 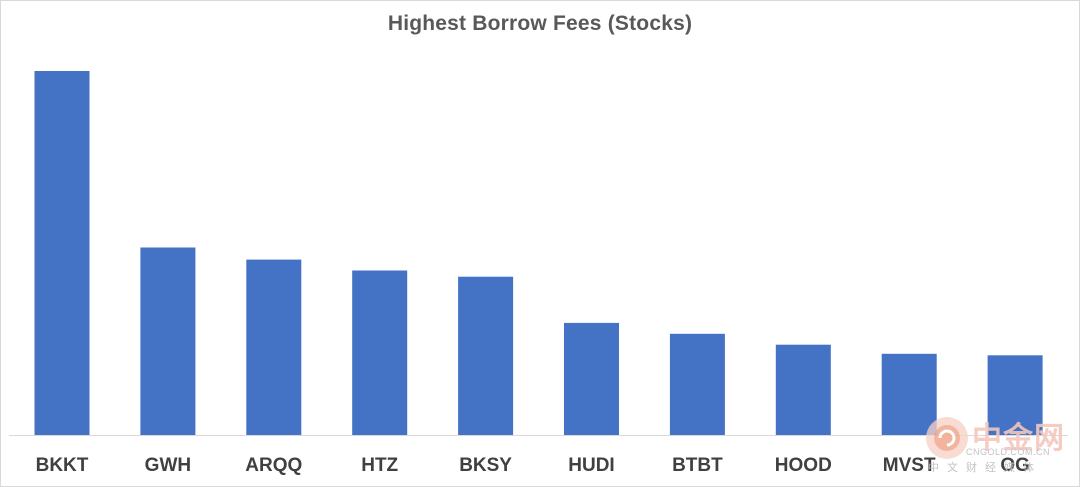 What do you see at coordinates (803, 389) in the screenshot?
I see `bar-hood` at bounding box center [803, 389].